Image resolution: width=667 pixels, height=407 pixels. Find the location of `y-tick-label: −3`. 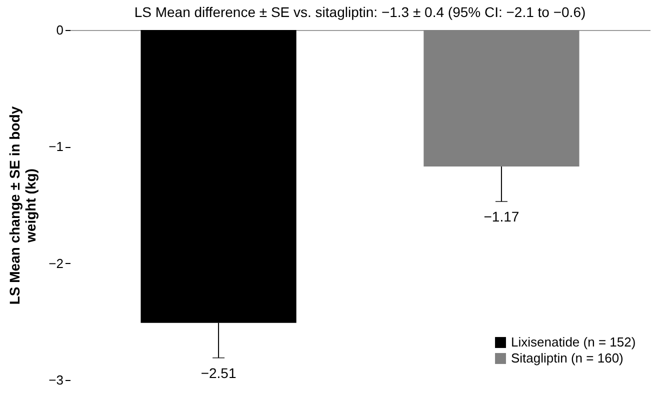

y-tick-label: −3 is located at coordinates (56, 380).